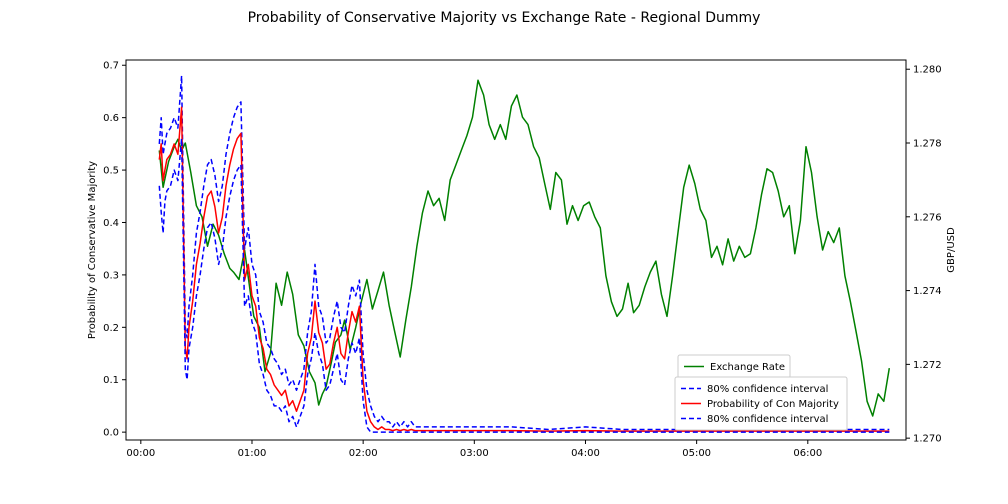 The image size is (1008, 504). I want to click on x-tick-label: 06:00, so click(807, 453).